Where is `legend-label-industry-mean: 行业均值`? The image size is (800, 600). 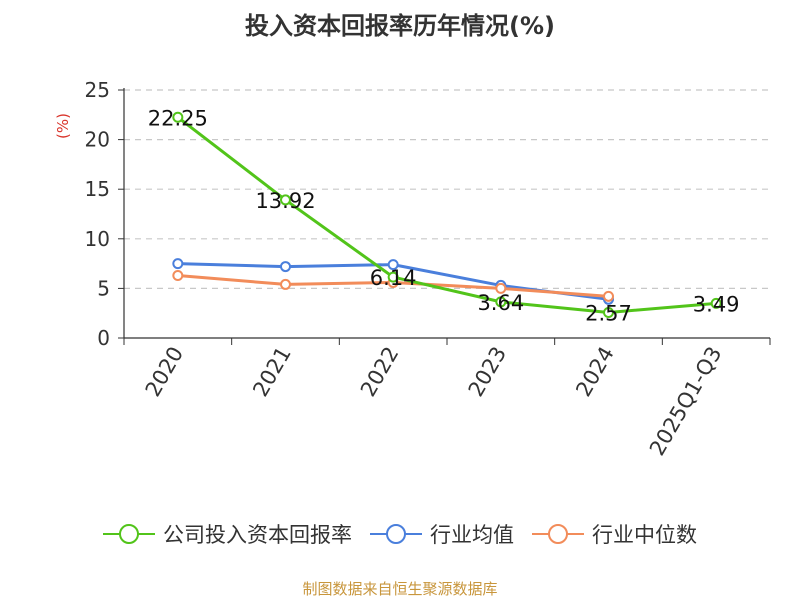
legend-label-industry-mean: 行业均值 is located at coordinates (472, 535).